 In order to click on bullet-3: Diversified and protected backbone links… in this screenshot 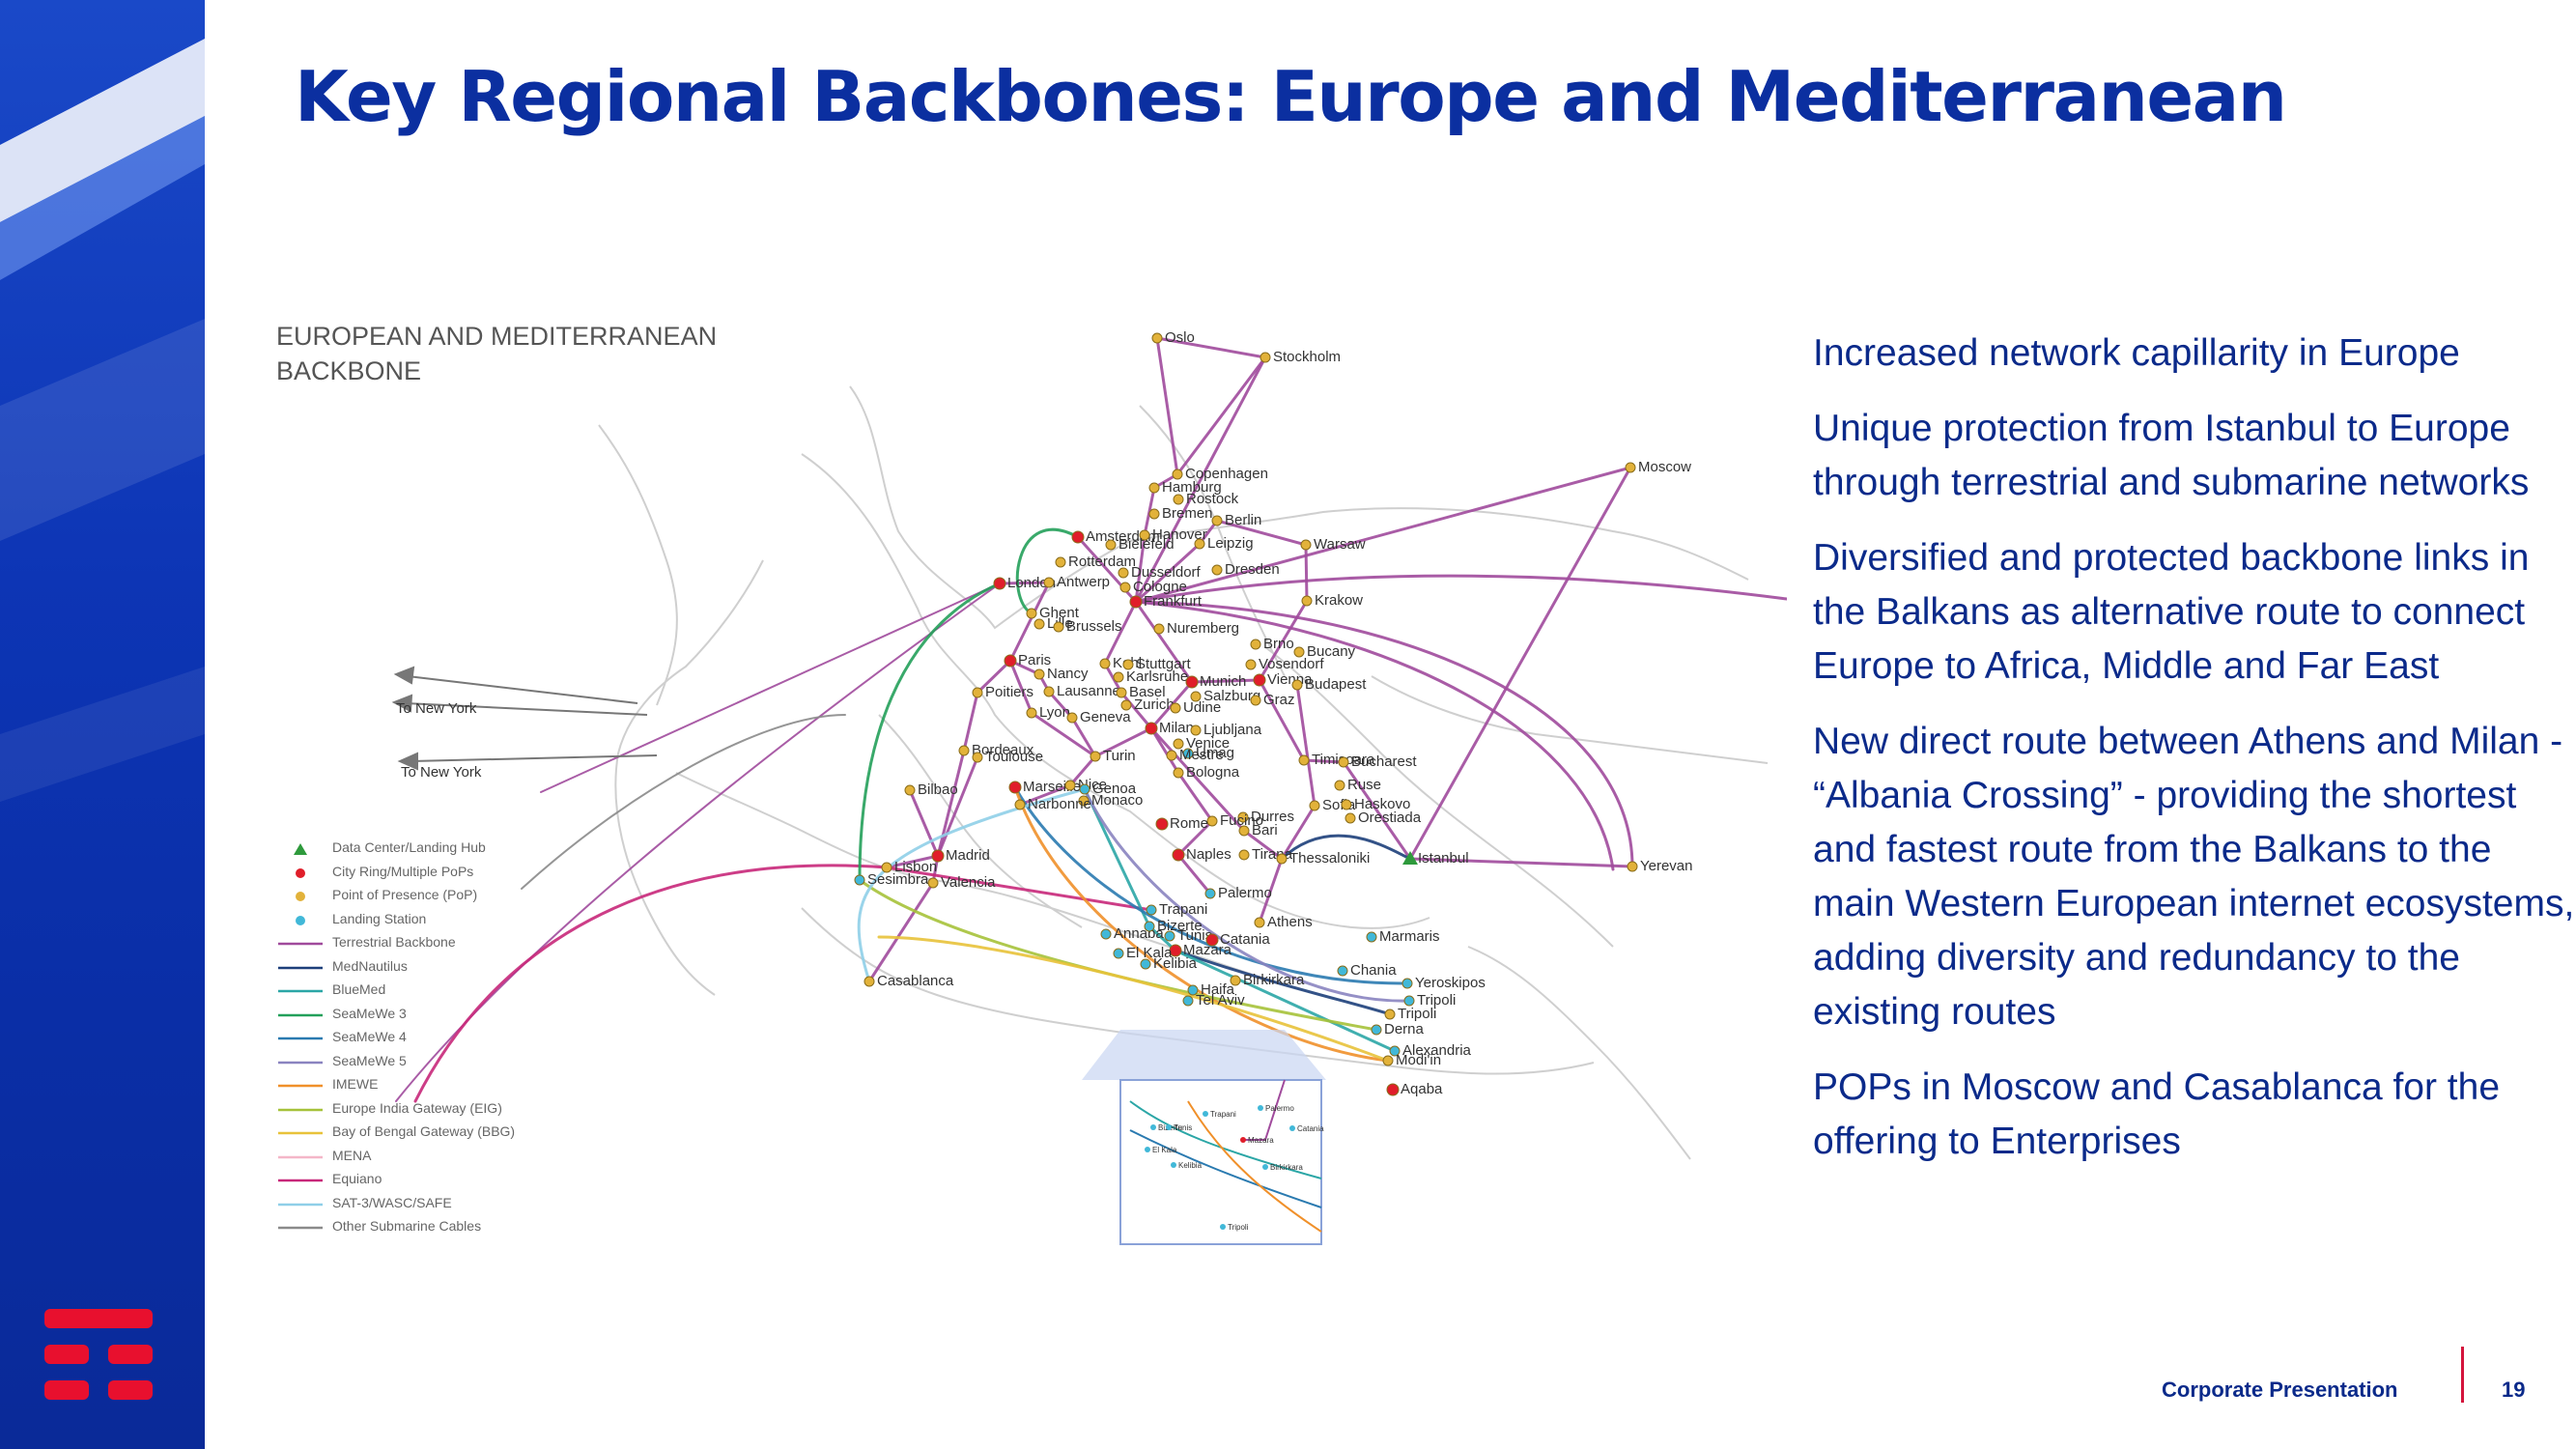, I will do `click(2171, 612)`.